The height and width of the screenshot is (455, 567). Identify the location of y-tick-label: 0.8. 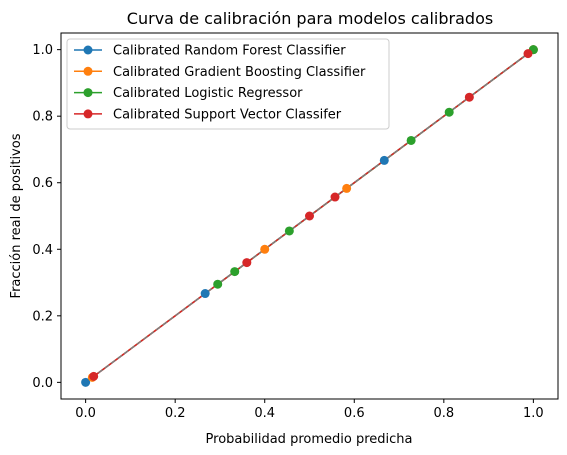
(42, 117).